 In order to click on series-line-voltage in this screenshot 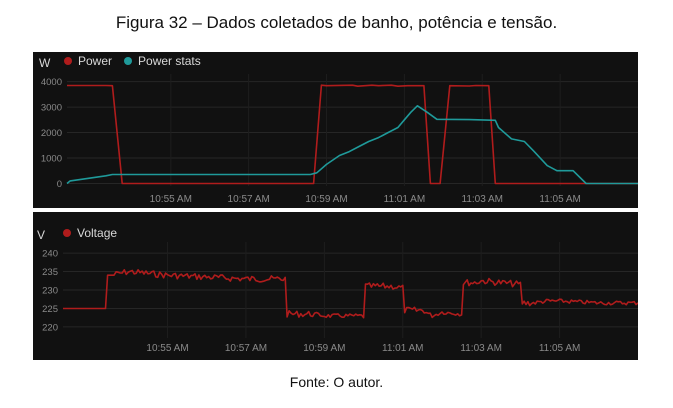, I will do `click(350, 294)`.